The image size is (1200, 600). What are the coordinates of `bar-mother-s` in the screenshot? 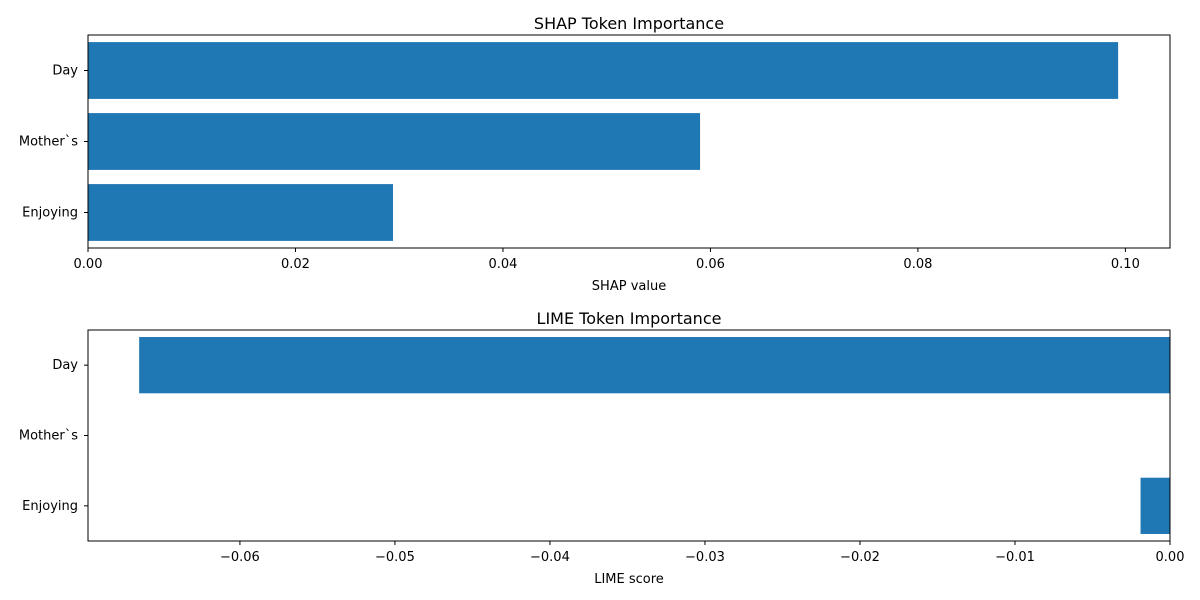 It's located at (394, 141).